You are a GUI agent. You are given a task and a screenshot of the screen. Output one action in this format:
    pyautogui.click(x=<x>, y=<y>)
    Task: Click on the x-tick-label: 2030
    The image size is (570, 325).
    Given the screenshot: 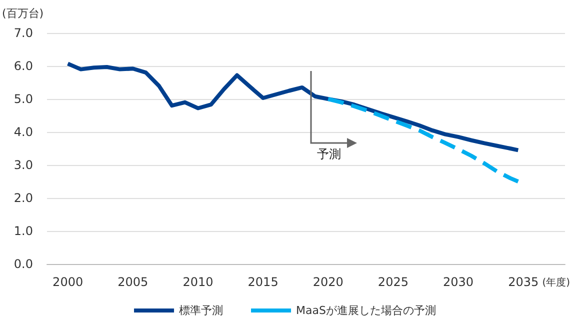 What is the action you would take?
    pyautogui.click(x=458, y=282)
    